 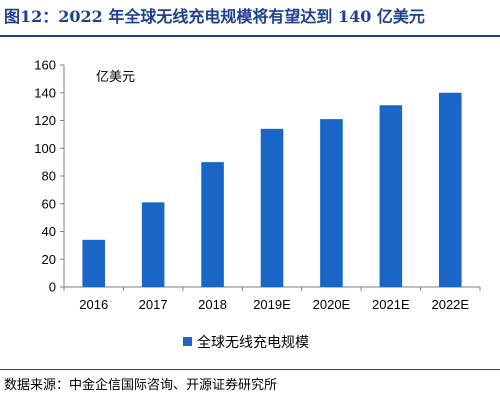 I want to click on footer-divider, so click(x=250, y=369).